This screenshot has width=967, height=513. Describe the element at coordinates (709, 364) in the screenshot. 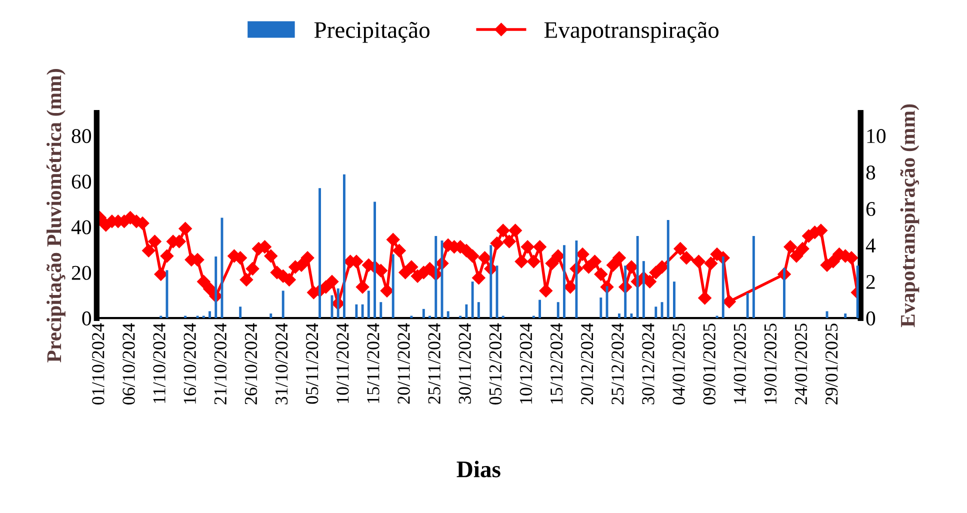

I see `x-tick-label: 09/01/2025` at that location.